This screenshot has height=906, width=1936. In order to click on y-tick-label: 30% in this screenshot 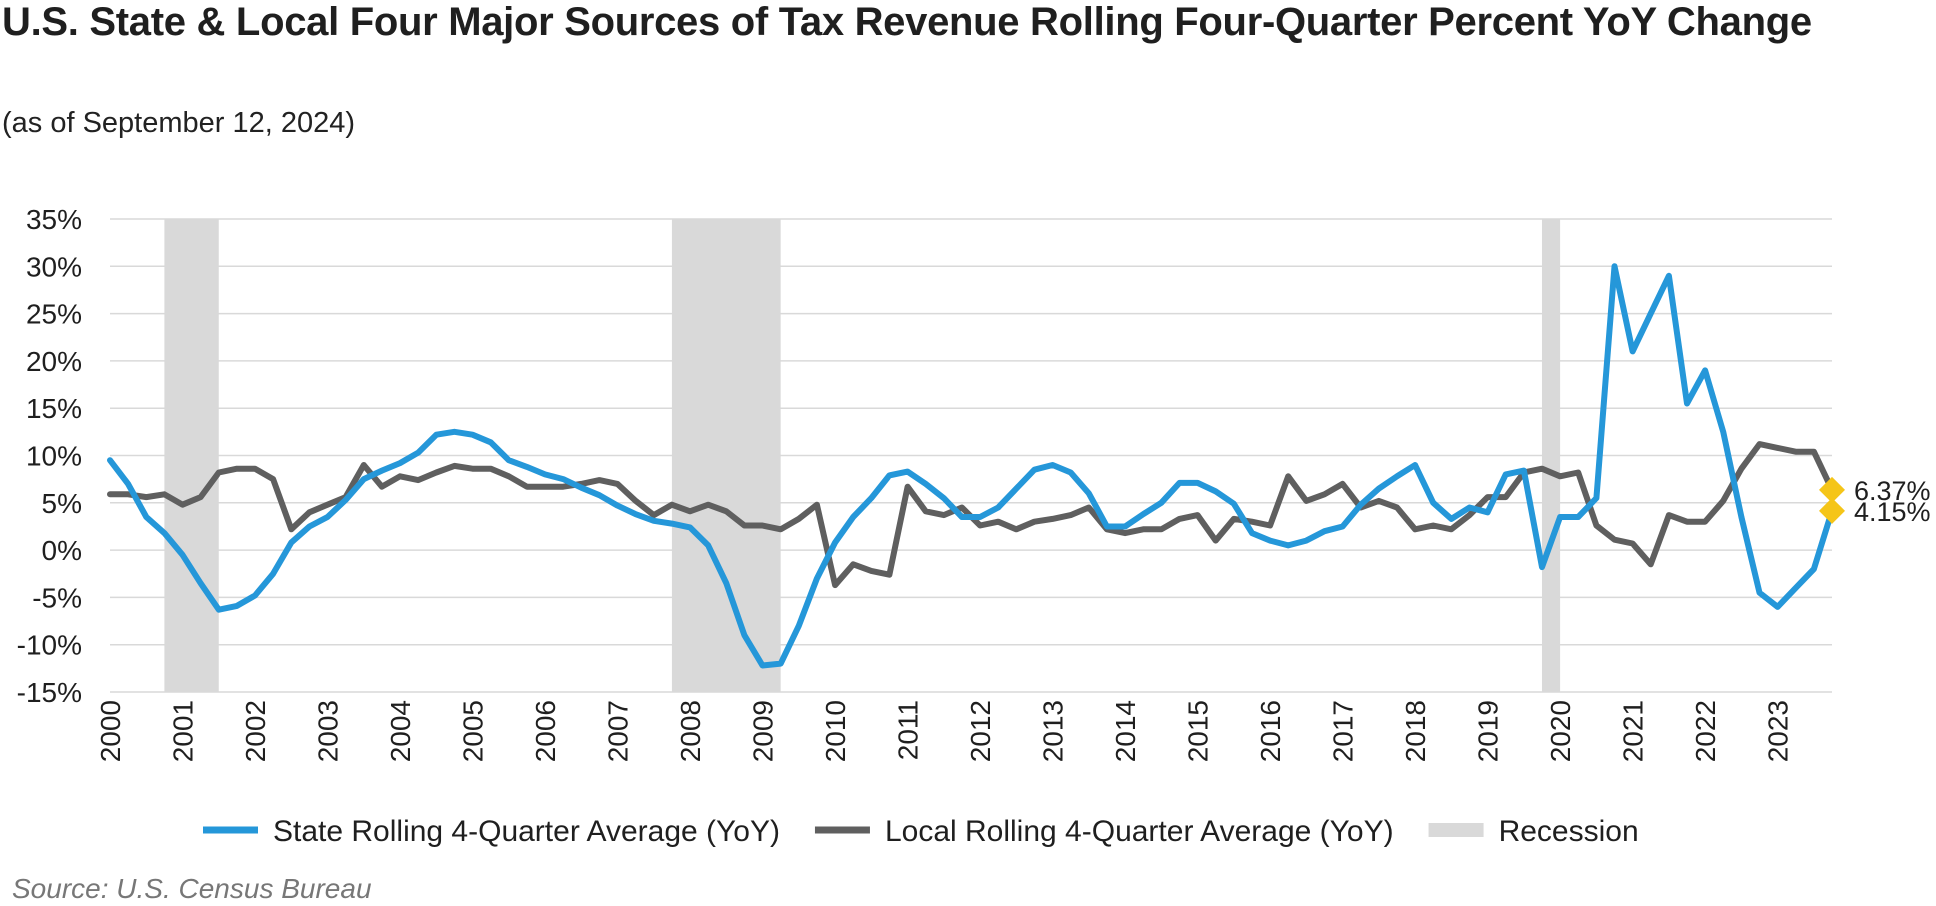, I will do `click(54, 266)`.